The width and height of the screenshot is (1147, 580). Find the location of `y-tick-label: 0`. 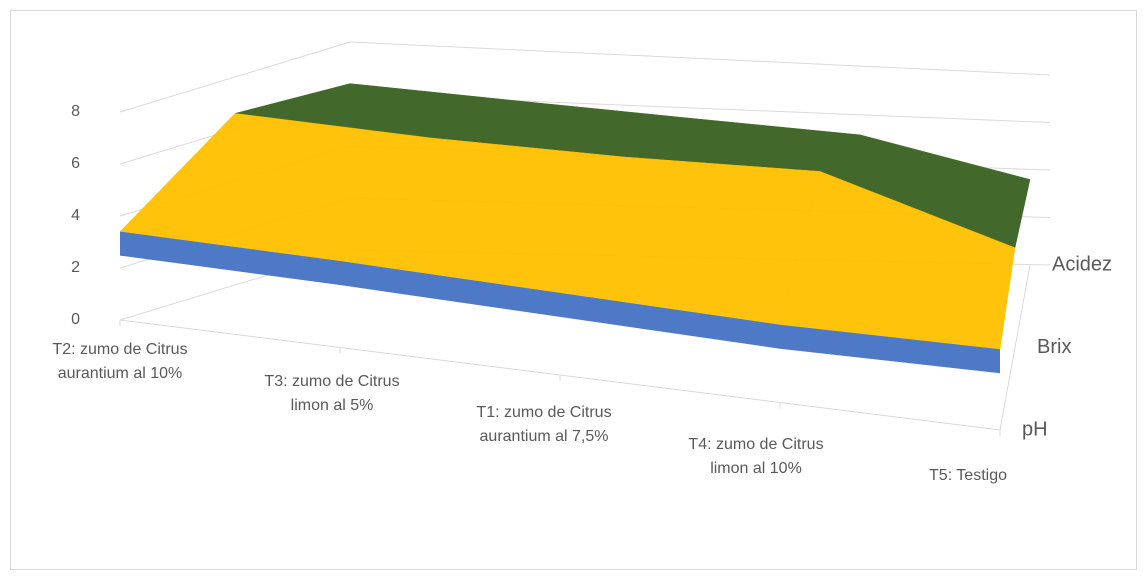

y-tick-label: 0 is located at coordinates (75, 319).